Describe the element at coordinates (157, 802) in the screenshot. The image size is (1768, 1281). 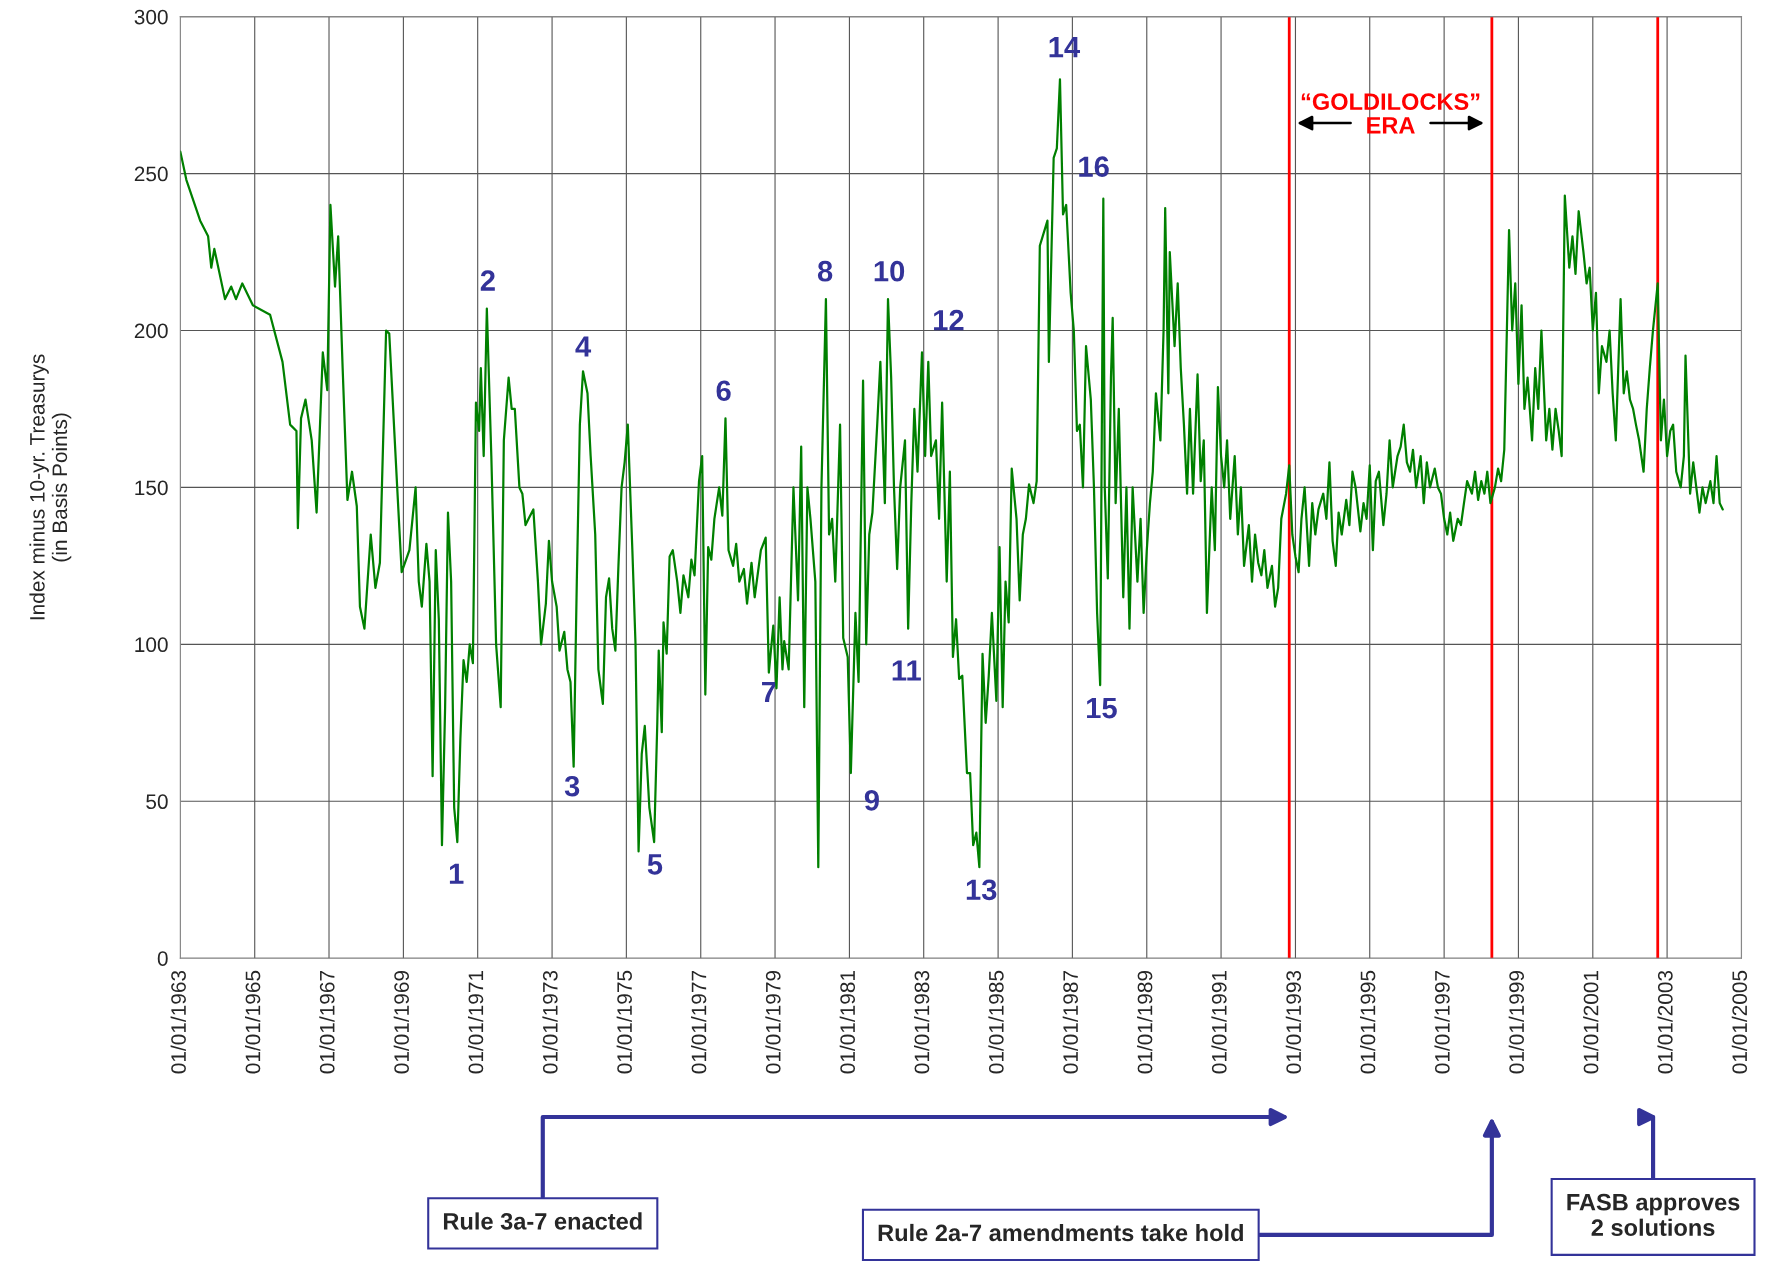
I see `y-tick-label: 50` at that location.